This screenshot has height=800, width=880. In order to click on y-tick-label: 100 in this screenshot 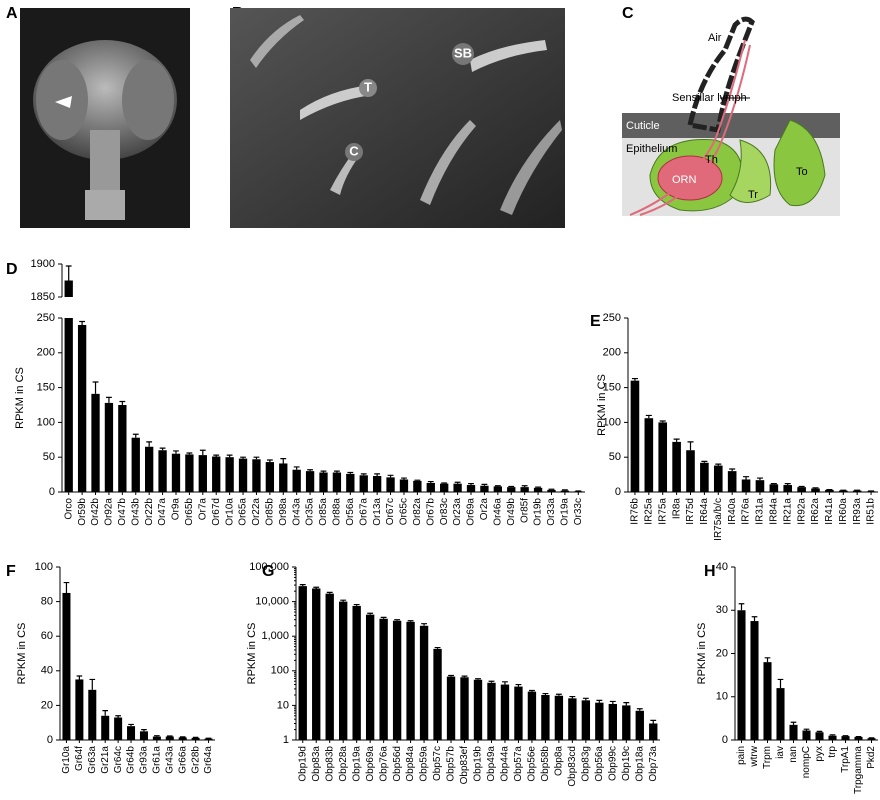, I will do `click(280, 671)`.